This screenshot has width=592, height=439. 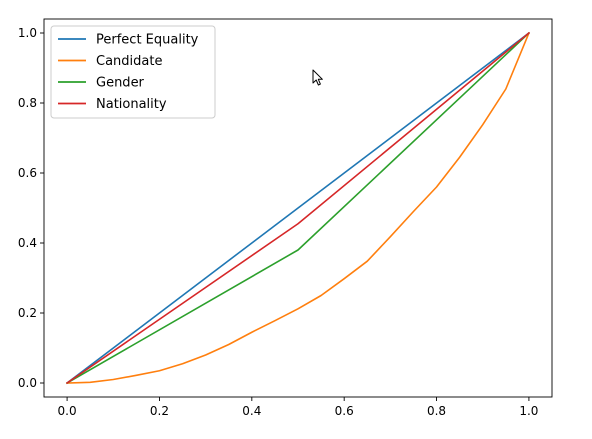 I want to click on y-tick-label: 0.2, so click(x=27, y=313).